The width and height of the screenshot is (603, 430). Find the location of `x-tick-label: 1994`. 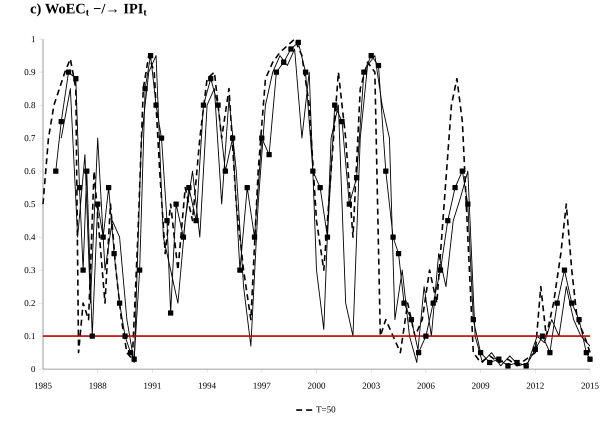

x-tick-label: 1994 is located at coordinates (207, 385).